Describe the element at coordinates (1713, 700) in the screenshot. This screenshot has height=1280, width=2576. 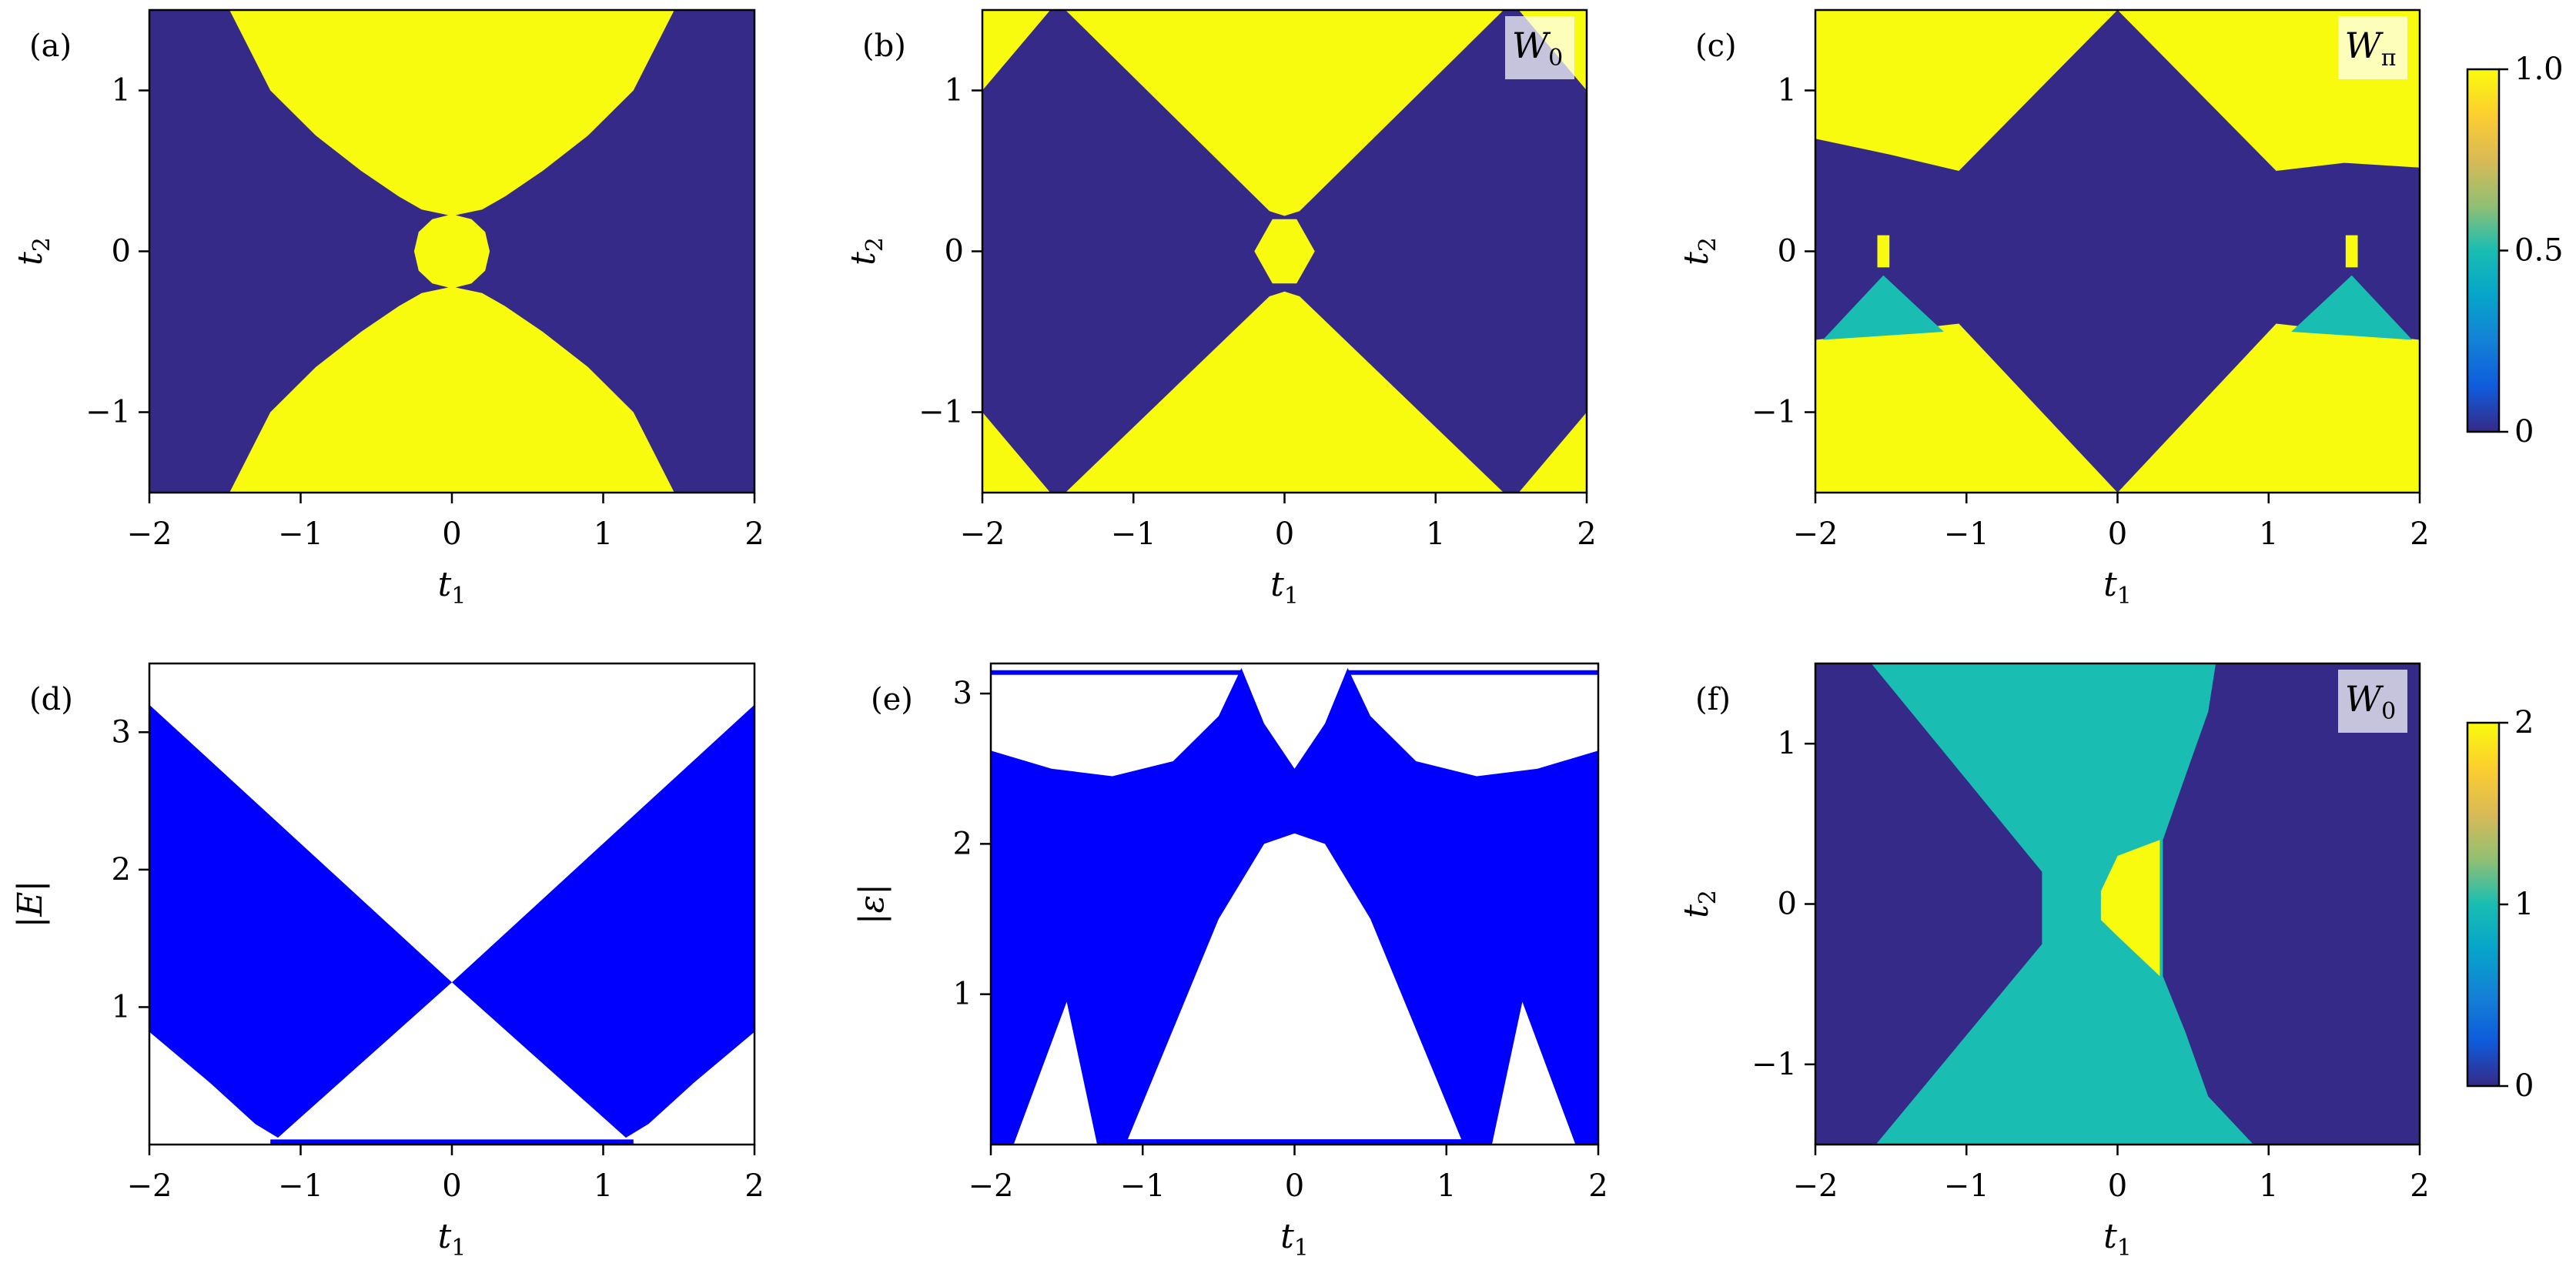
I see `panel-label: (f)` at that location.